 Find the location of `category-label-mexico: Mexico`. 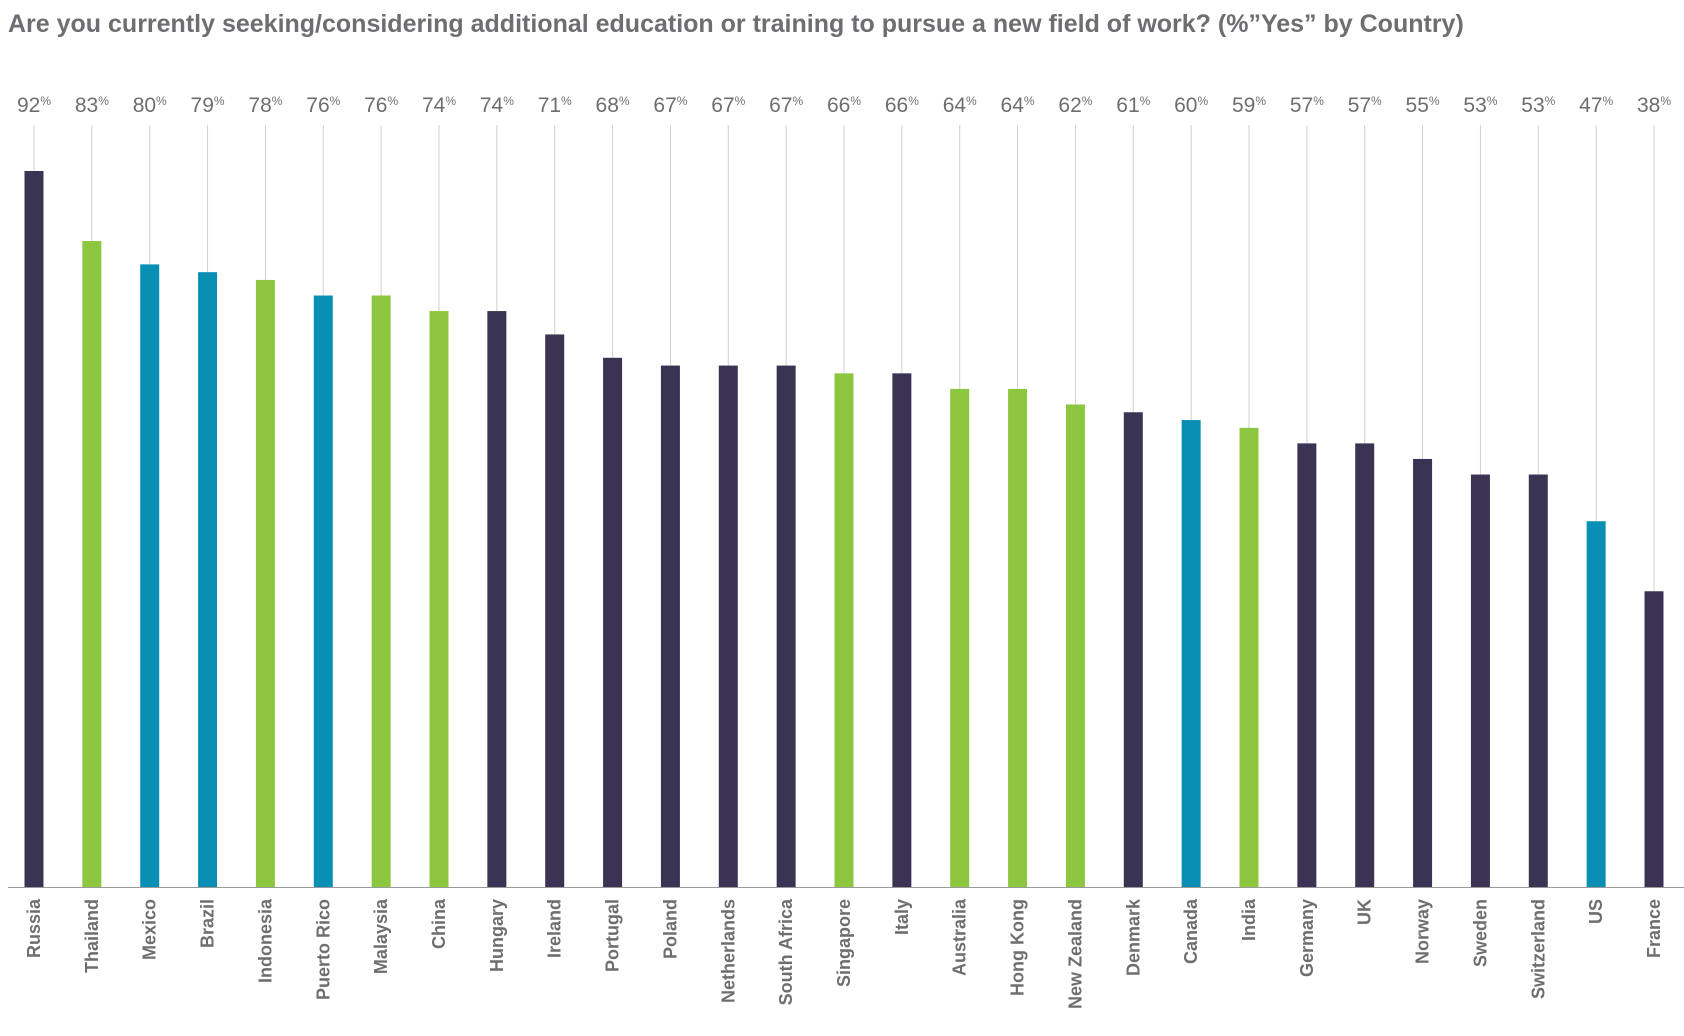

category-label-mexico: Mexico is located at coordinates (150, 929).